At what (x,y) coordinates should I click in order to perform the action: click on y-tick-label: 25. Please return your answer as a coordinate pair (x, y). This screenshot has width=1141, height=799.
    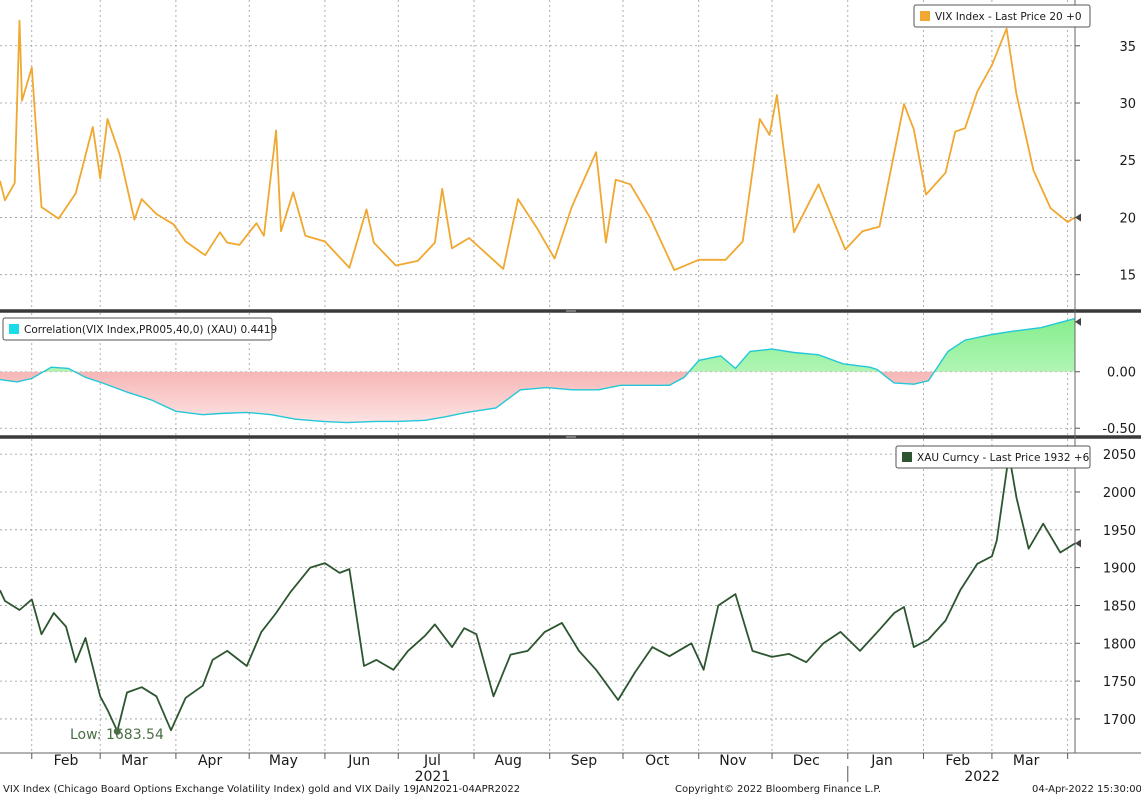
    Looking at the image, I should click on (1127, 161).